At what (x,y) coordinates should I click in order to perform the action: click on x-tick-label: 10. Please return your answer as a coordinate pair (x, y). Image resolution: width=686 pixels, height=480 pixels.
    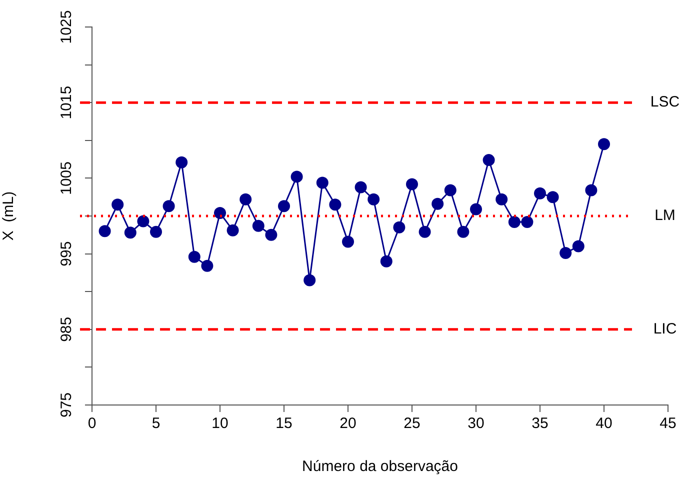
    Looking at the image, I should click on (220, 423).